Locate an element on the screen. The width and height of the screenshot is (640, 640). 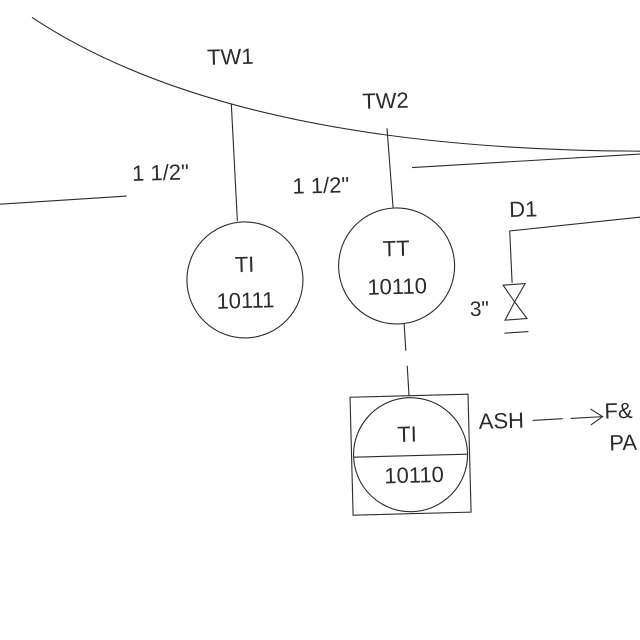
ti-10110-shared-display-box is located at coordinates (410, 454).